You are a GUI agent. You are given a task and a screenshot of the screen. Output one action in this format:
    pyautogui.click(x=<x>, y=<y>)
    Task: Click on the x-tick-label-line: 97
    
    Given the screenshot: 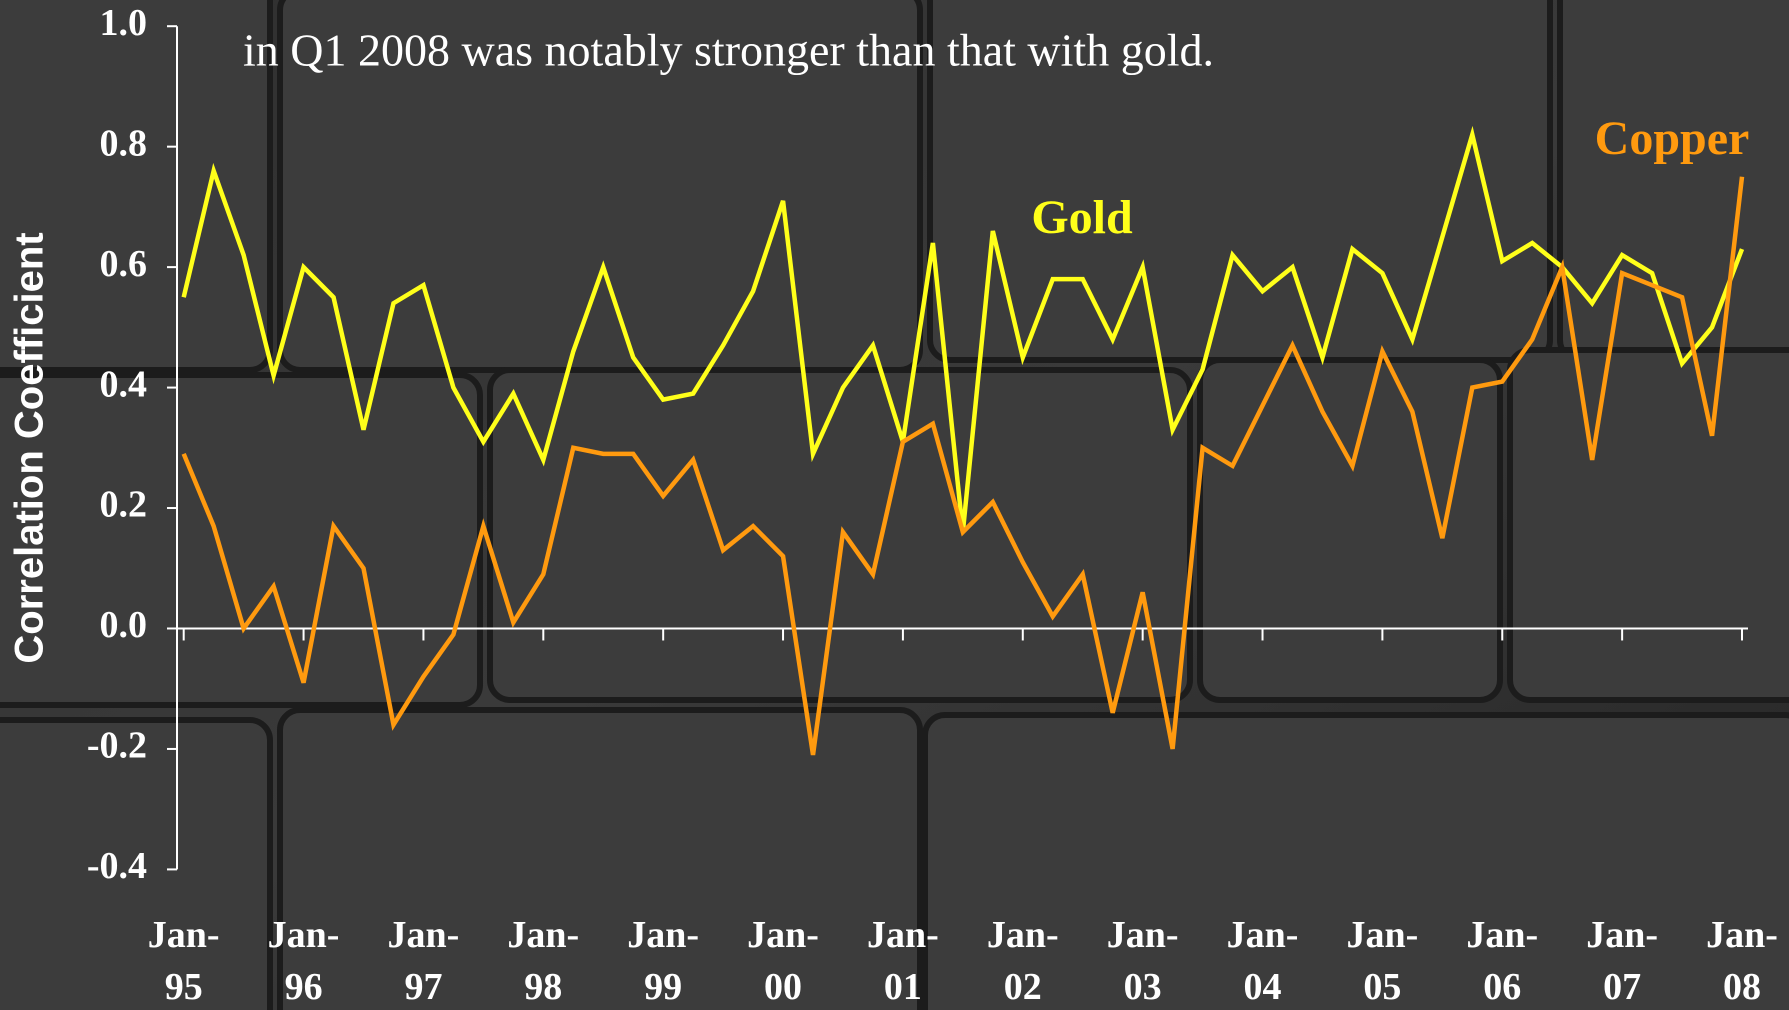 What is the action you would take?
    pyautogui.click(x=423, y=987)
    